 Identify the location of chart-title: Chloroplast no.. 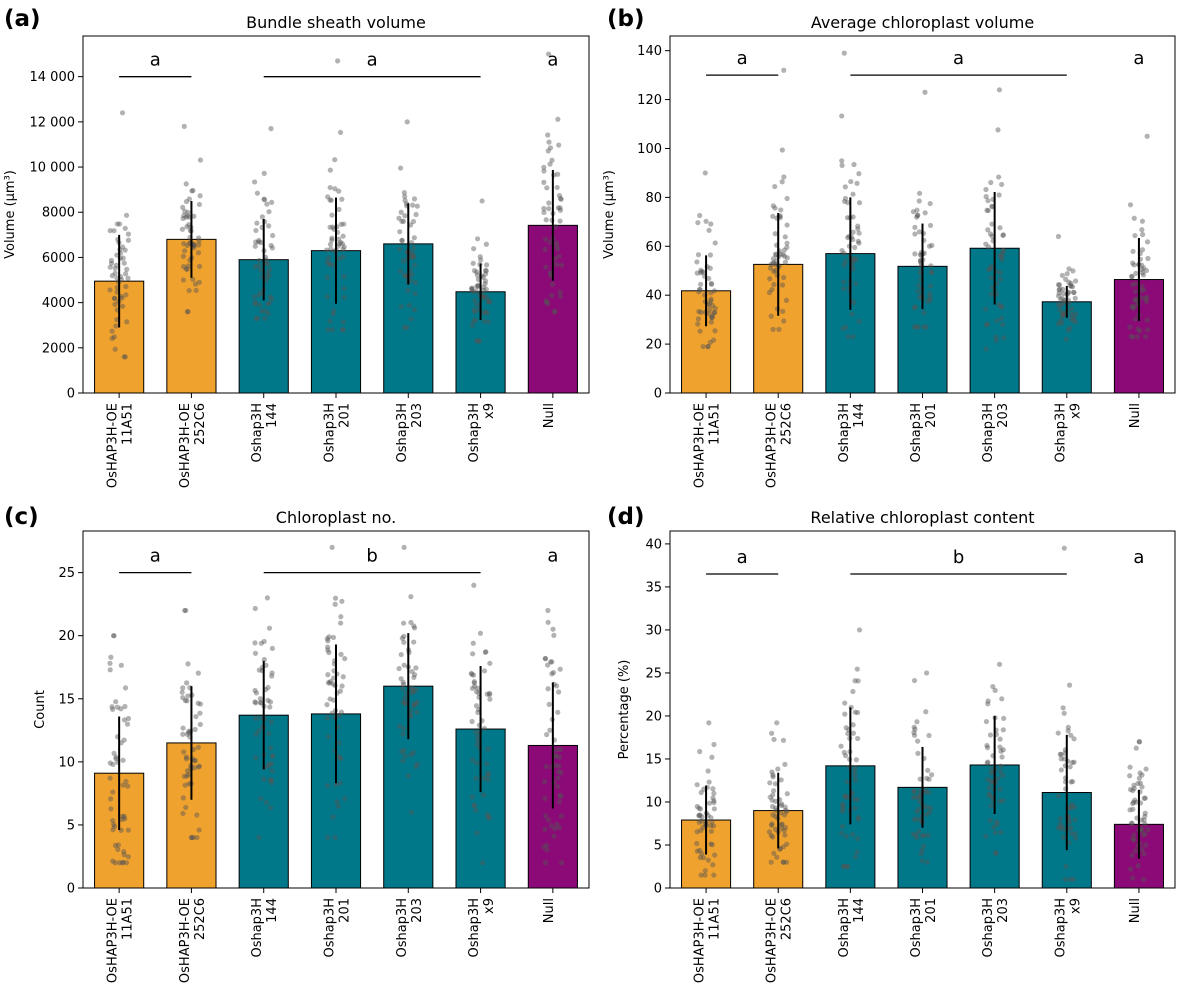
(336, 517).